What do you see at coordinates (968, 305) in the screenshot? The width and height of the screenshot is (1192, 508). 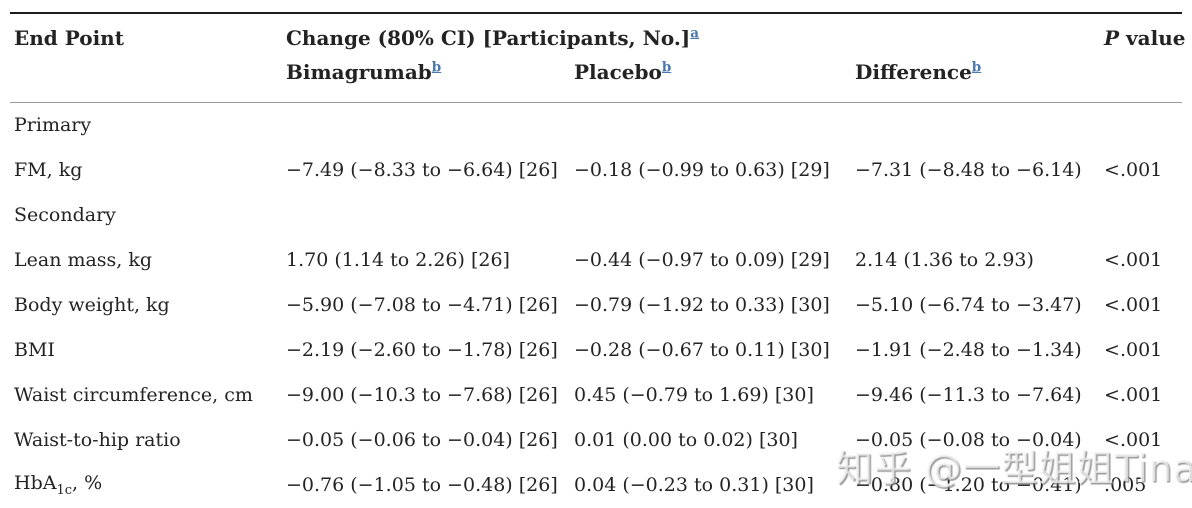 I see `difference-value: −5.10 (−6.74 to −3.47)` at bounding box center [968, 305].